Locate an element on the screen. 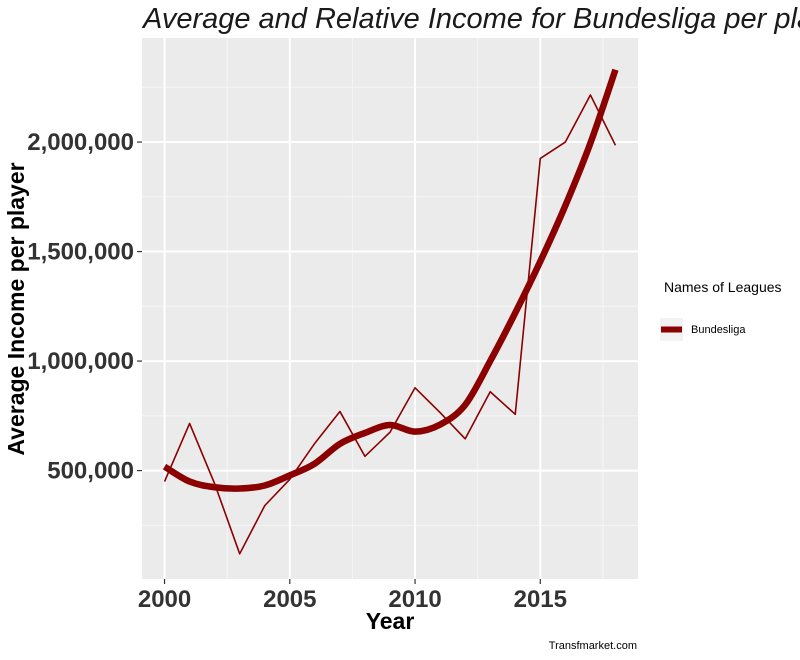  y-tick-label: 1,000,000 is located at coordinates (80, 361).